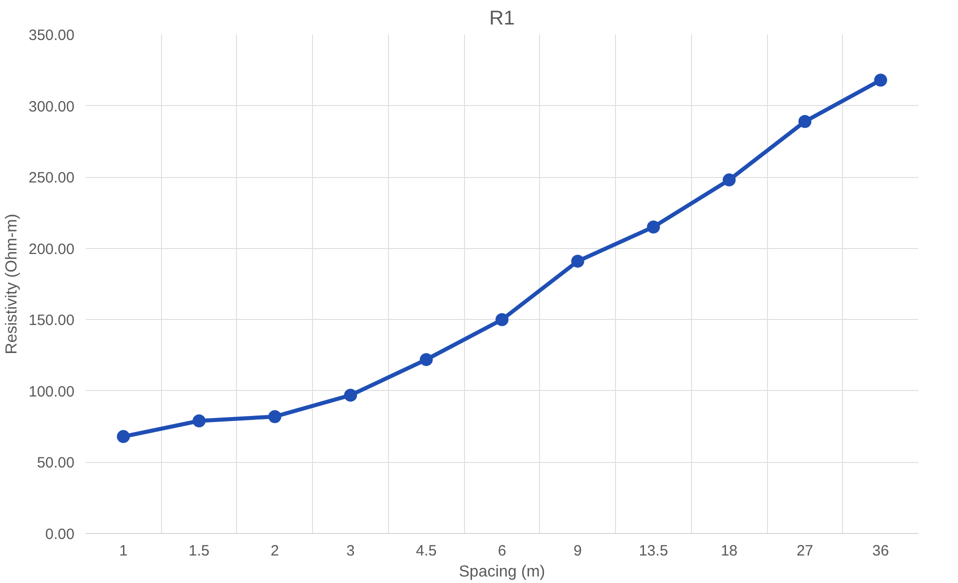  Describe the element at coordinates (51, 321) in the screenshot. I see `y-tick-label: 150.00` at that location.